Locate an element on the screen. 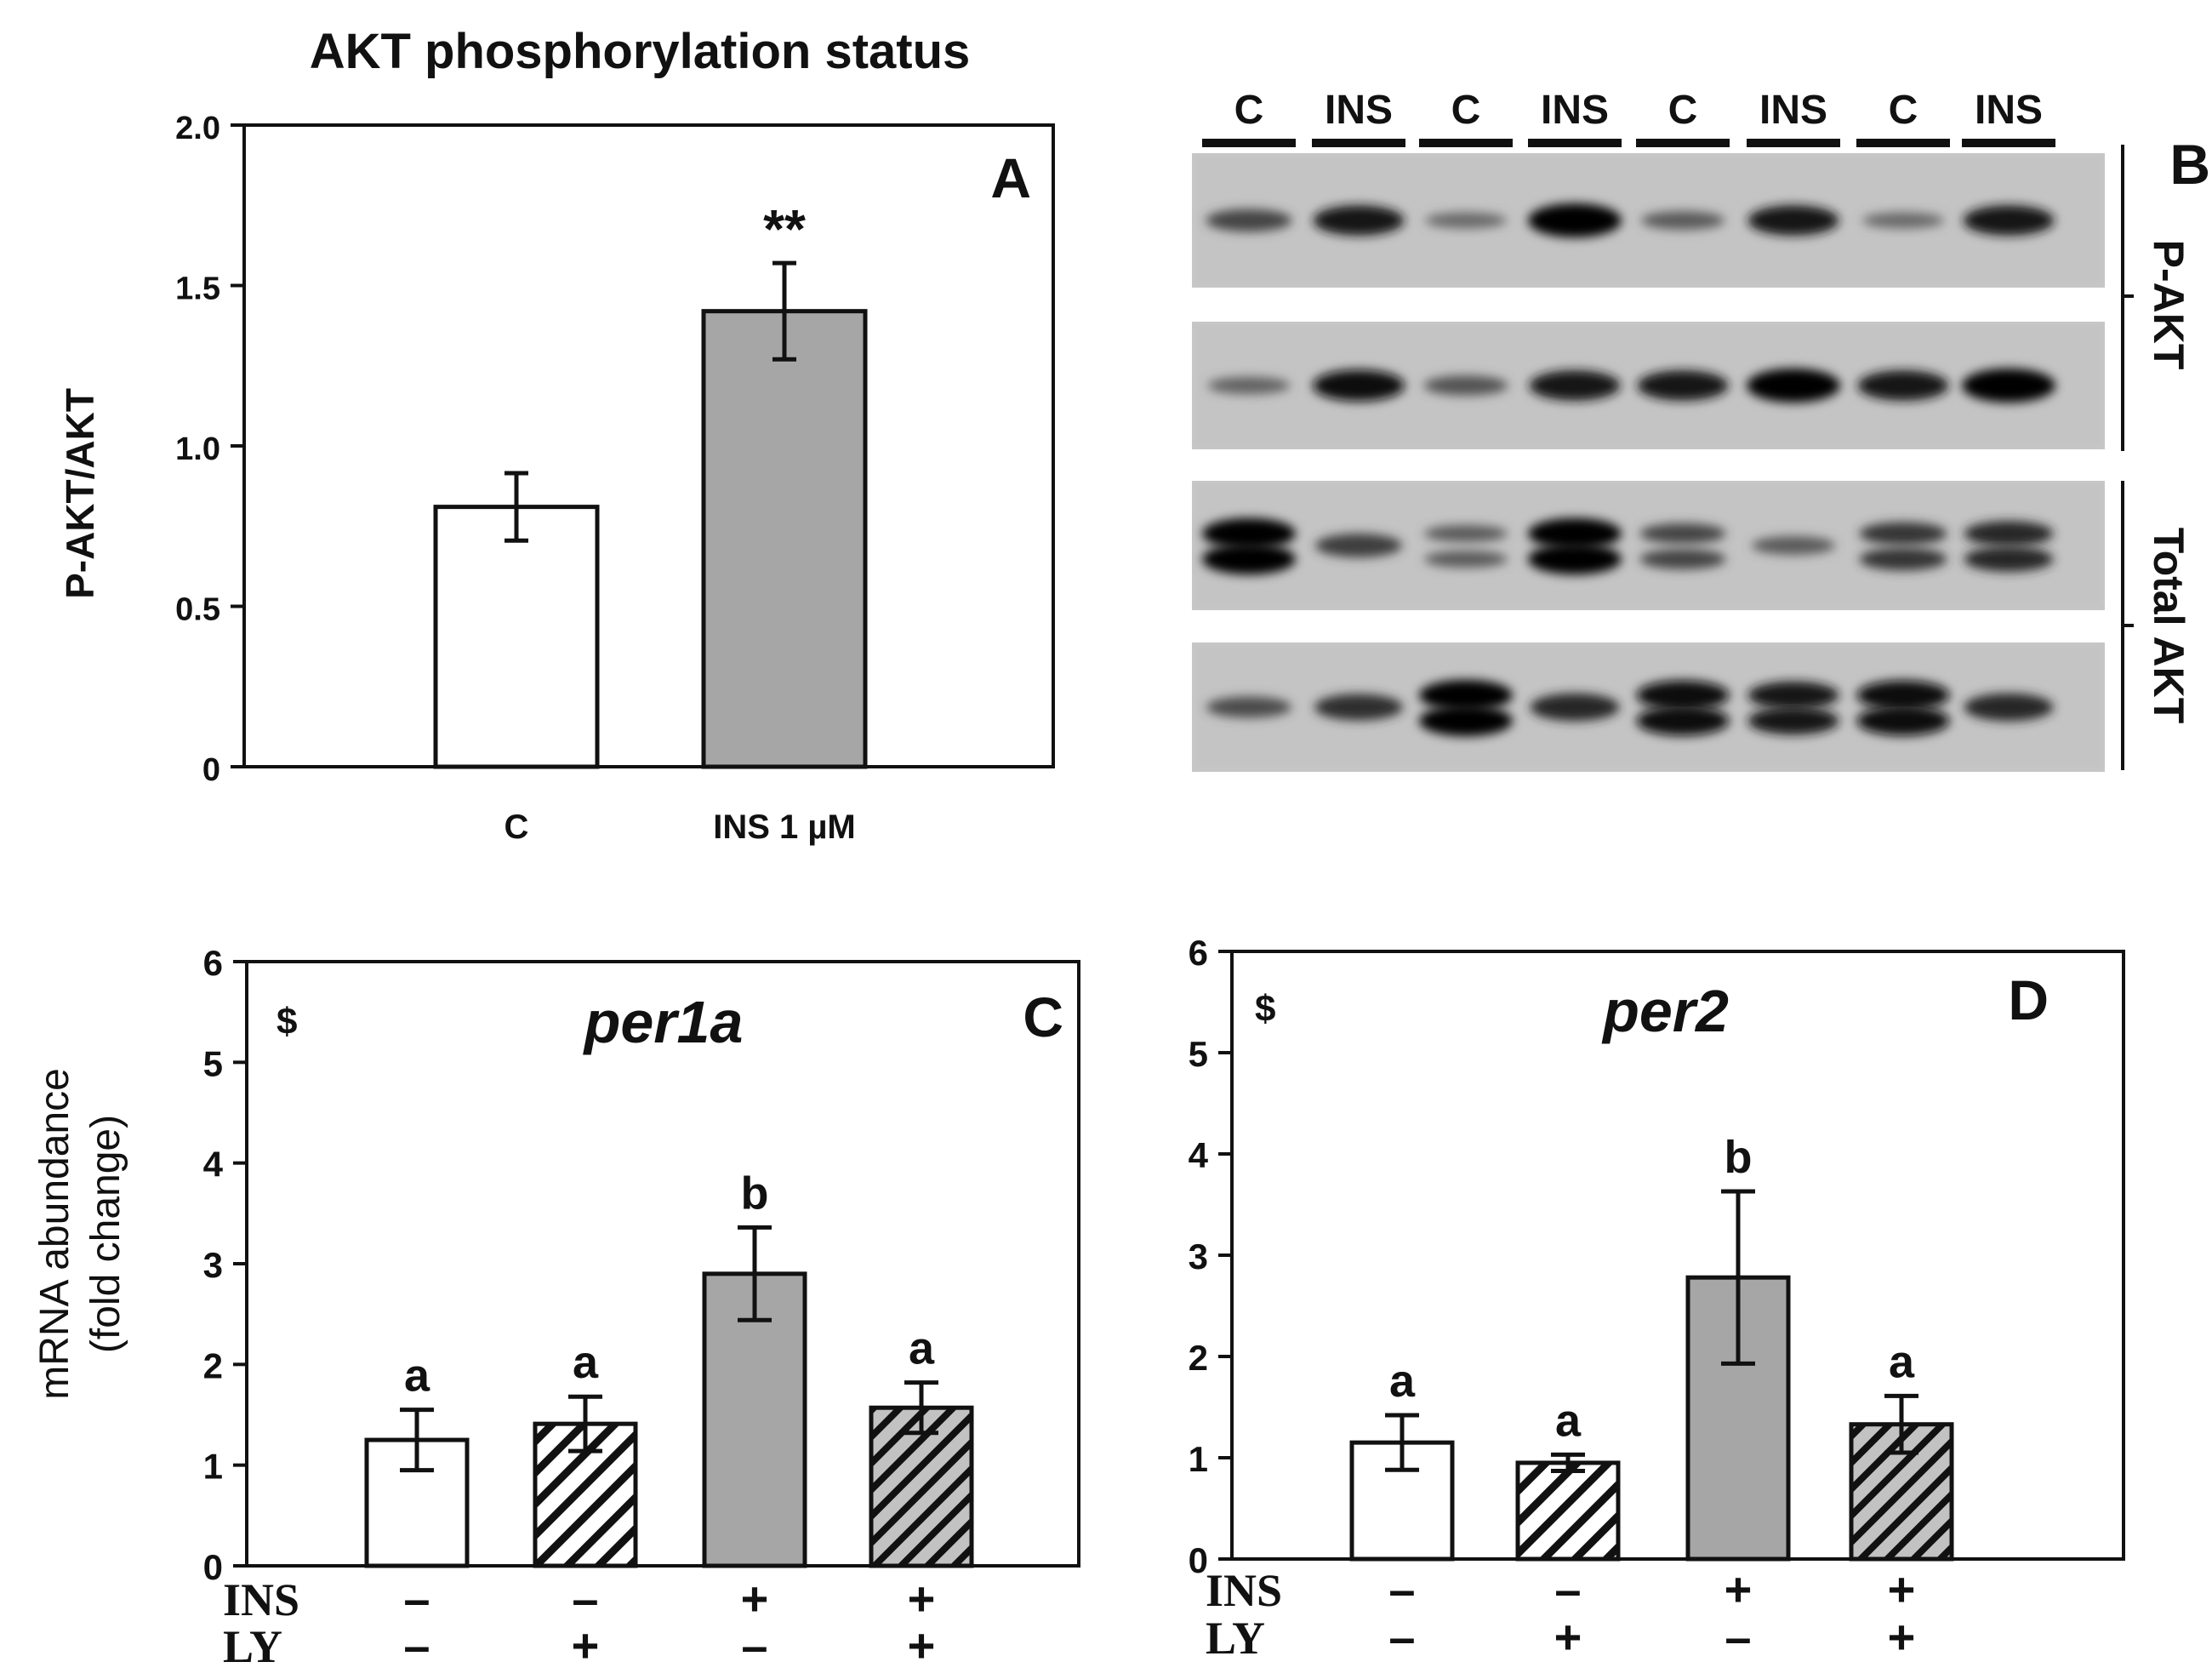 This screenshot has height=1679, width=2212. panel-c-letter: C is located at coordinates (1043, 1017).